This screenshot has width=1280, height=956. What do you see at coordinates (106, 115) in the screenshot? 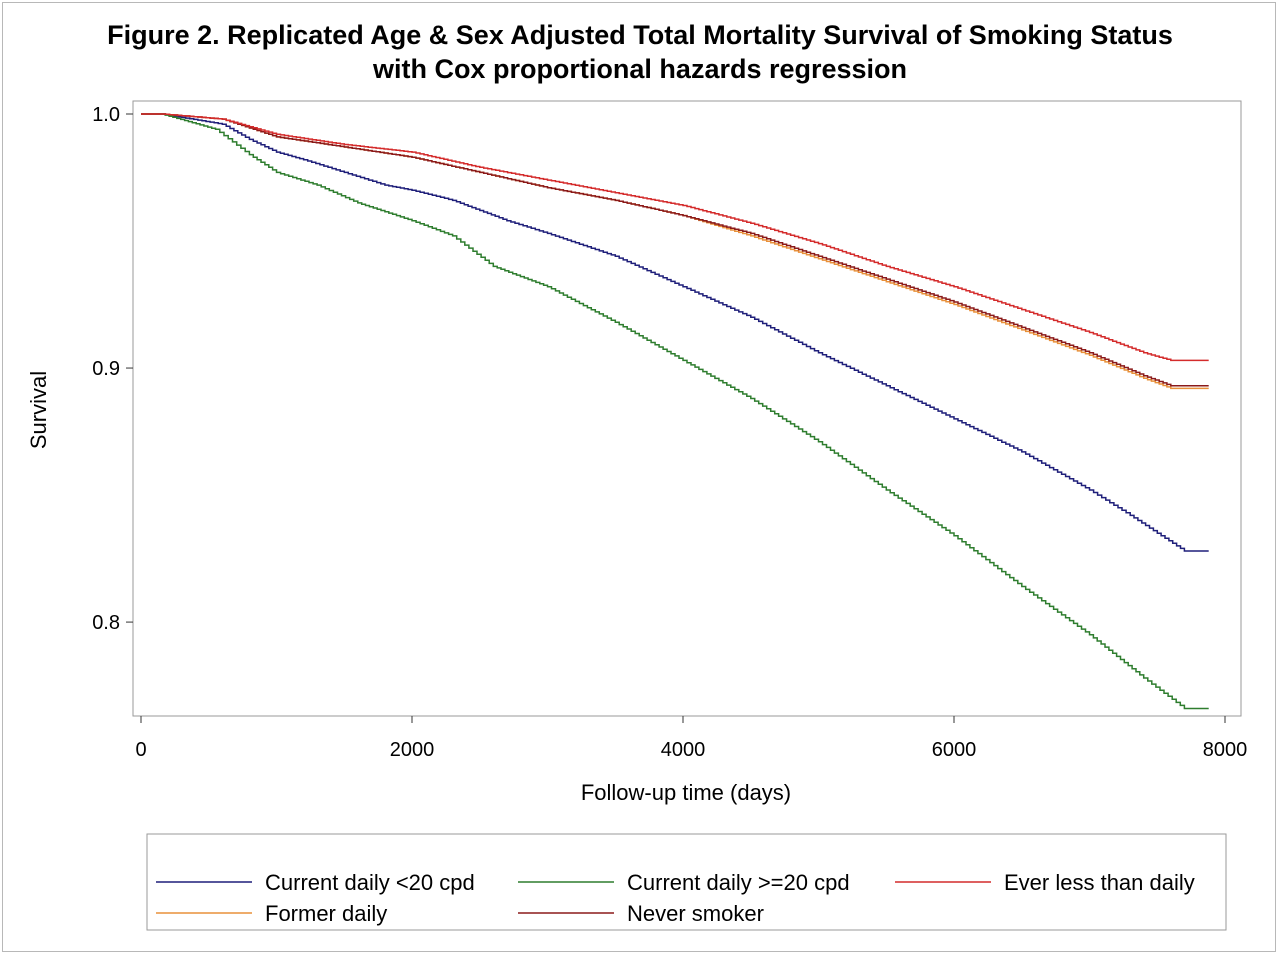
I see `y-tick-label: 1.0` at bounding box center [106, 115].